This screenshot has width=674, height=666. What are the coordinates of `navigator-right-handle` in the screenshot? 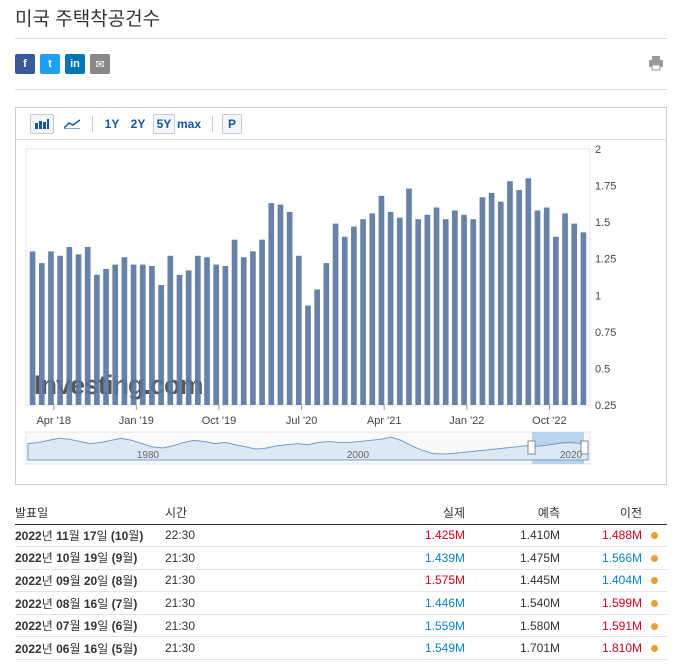 It's located at (584, 447).